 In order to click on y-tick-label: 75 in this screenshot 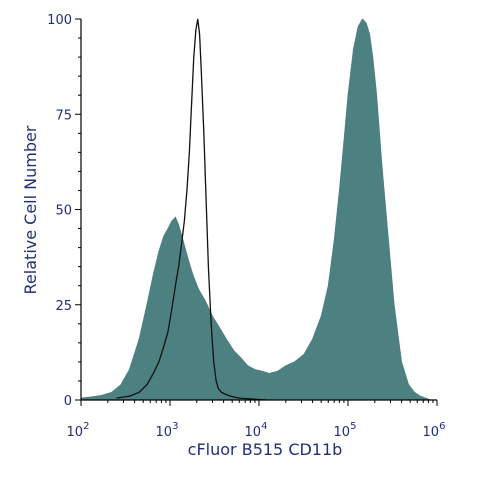, I will do `click(63, 115)`.